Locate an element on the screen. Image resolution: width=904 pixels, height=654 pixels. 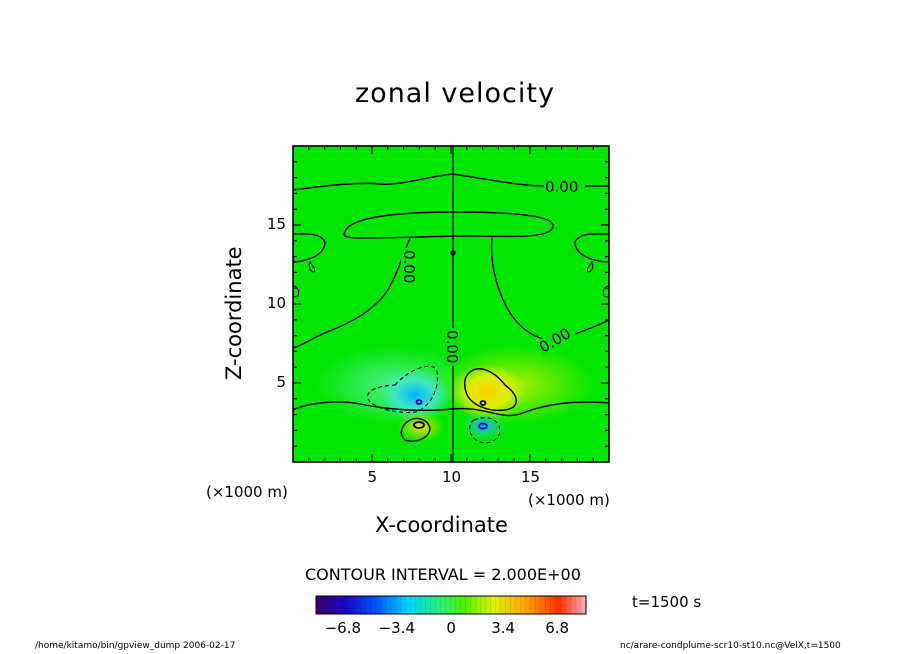
contour-small-left is located at coordinates (311, 266).